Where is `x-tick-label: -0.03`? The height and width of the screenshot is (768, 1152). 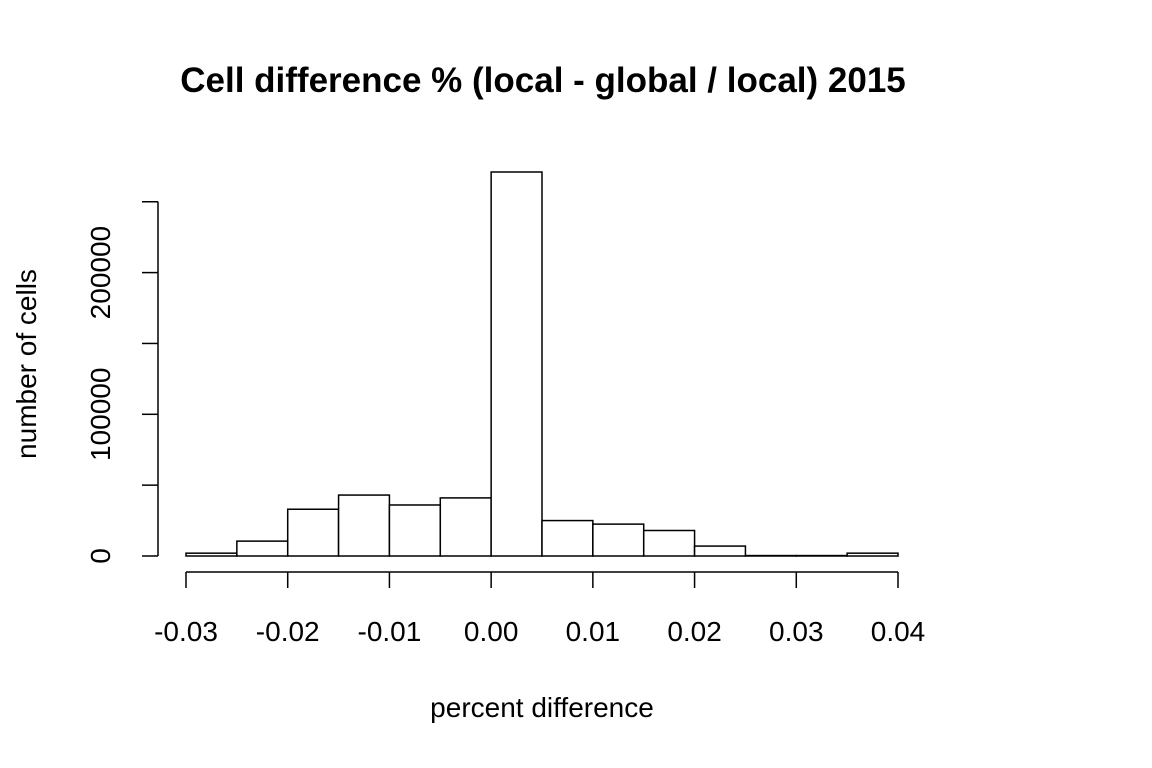 x-tick-label: -0.03 is located at coordinates (186, 631).